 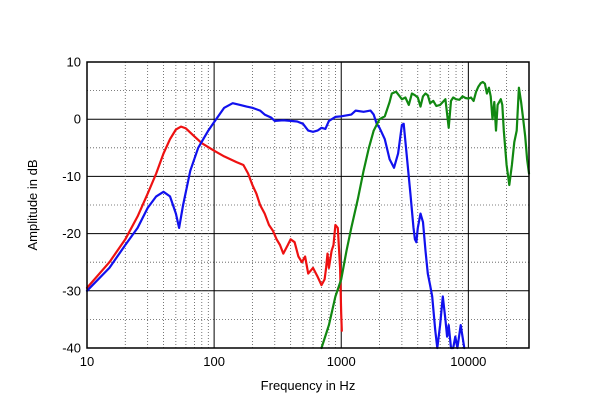 I want to click on y-tick-label: -10, so click(x=71, y=176).